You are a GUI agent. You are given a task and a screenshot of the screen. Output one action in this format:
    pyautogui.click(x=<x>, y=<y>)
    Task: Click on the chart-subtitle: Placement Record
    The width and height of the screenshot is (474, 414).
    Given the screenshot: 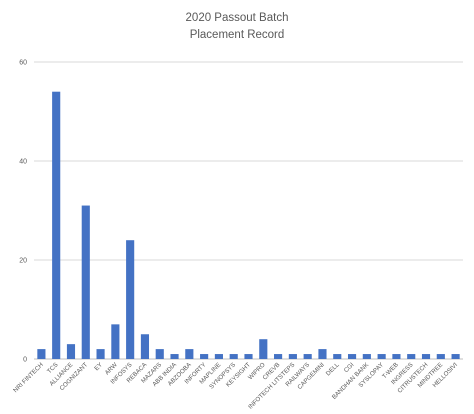 What is the action you would take?
    pyautogui.click(x=237, y=35)
    